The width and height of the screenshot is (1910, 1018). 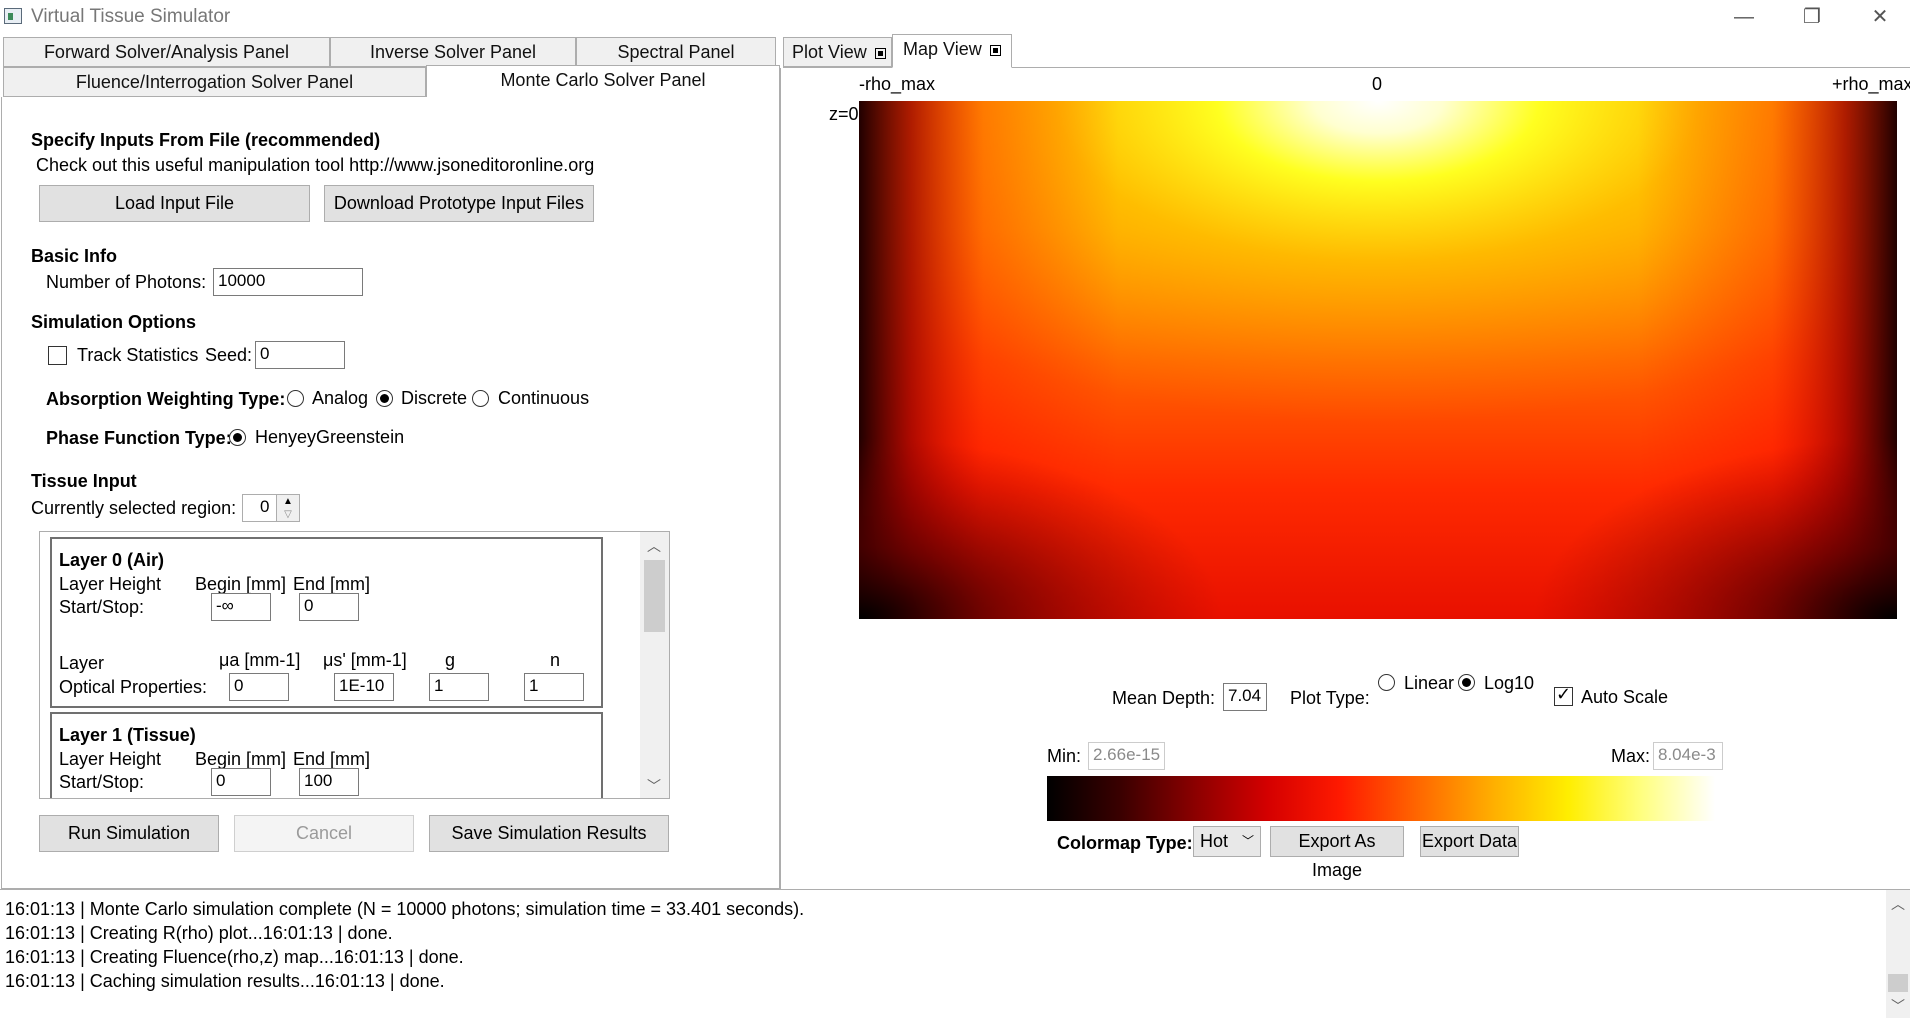 I want to click on layer-list-scrollbar: ︿ ﹀, so click(x=654, y=665).